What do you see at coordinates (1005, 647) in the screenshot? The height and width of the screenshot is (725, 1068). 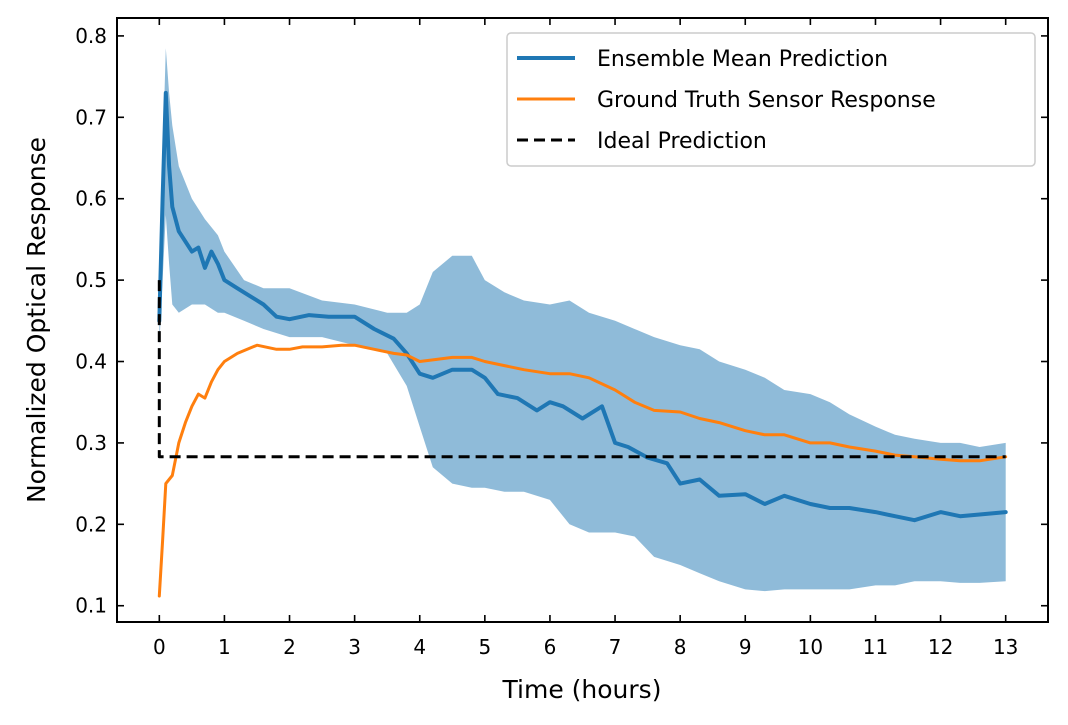 I see `x-tick-label: 13` at bounding box center [1005, 647].